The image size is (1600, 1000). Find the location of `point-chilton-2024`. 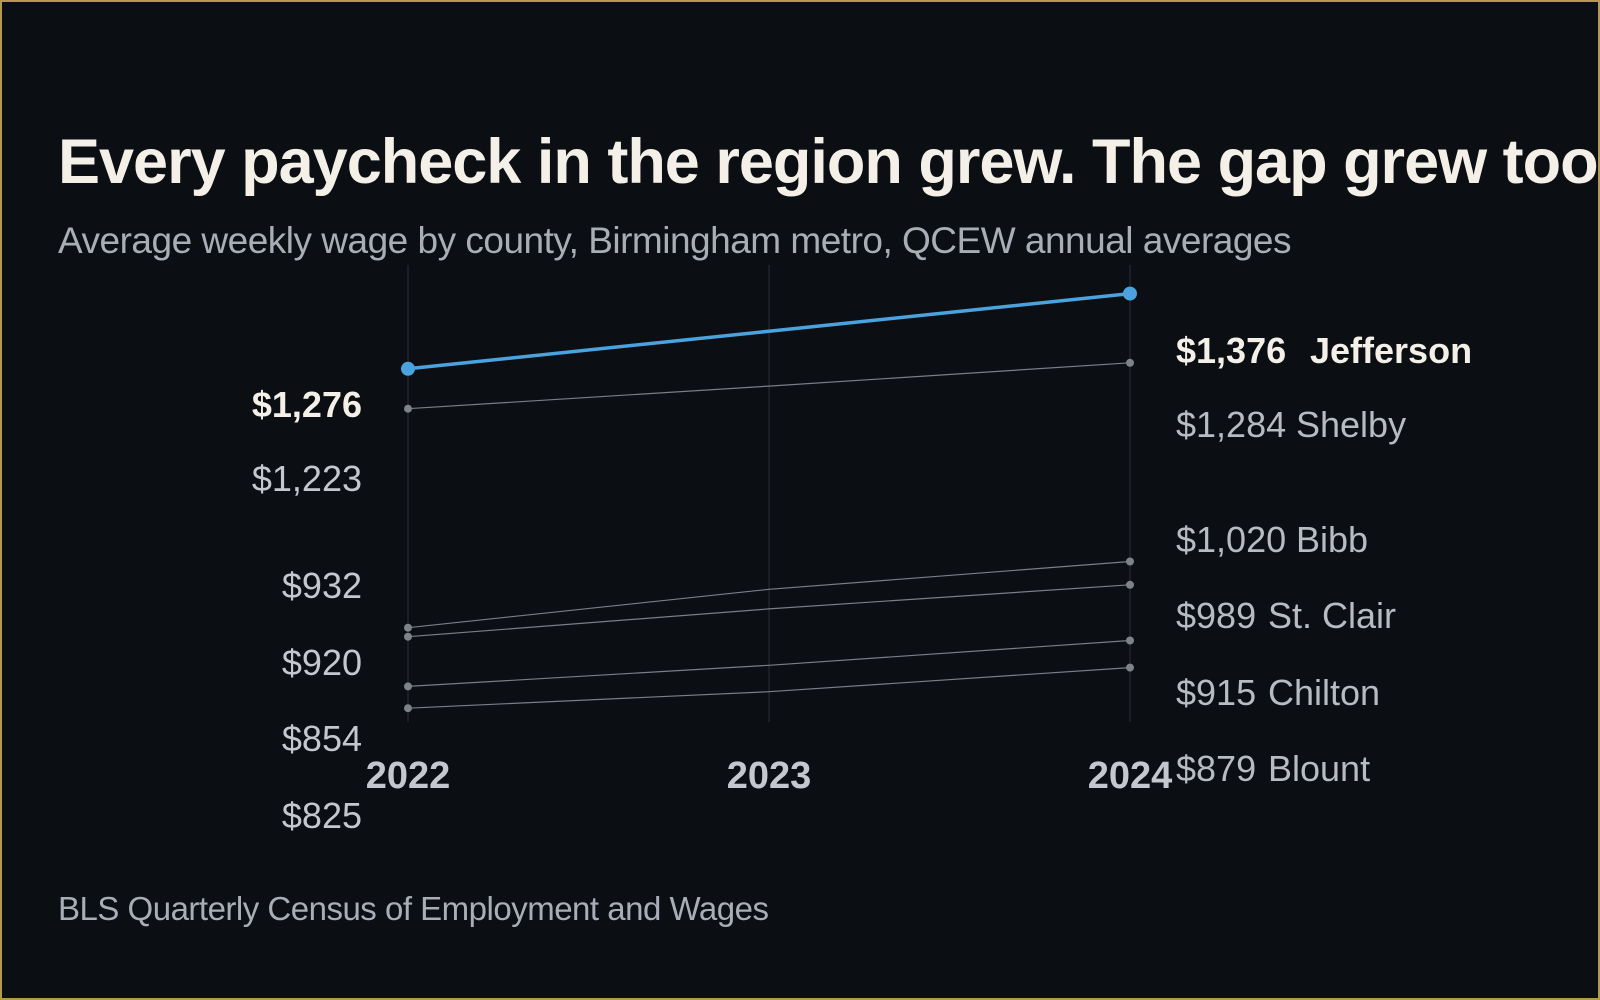

point-chilton-2024 is located at coordinates (1130, 640).